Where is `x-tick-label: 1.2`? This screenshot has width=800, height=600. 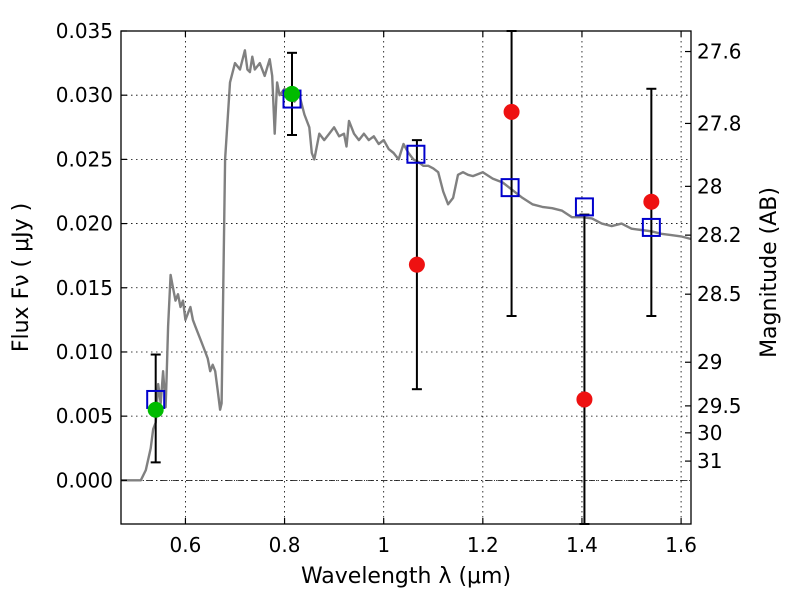
x-tick-label: 1.2 is located at coordinates (483, 545).